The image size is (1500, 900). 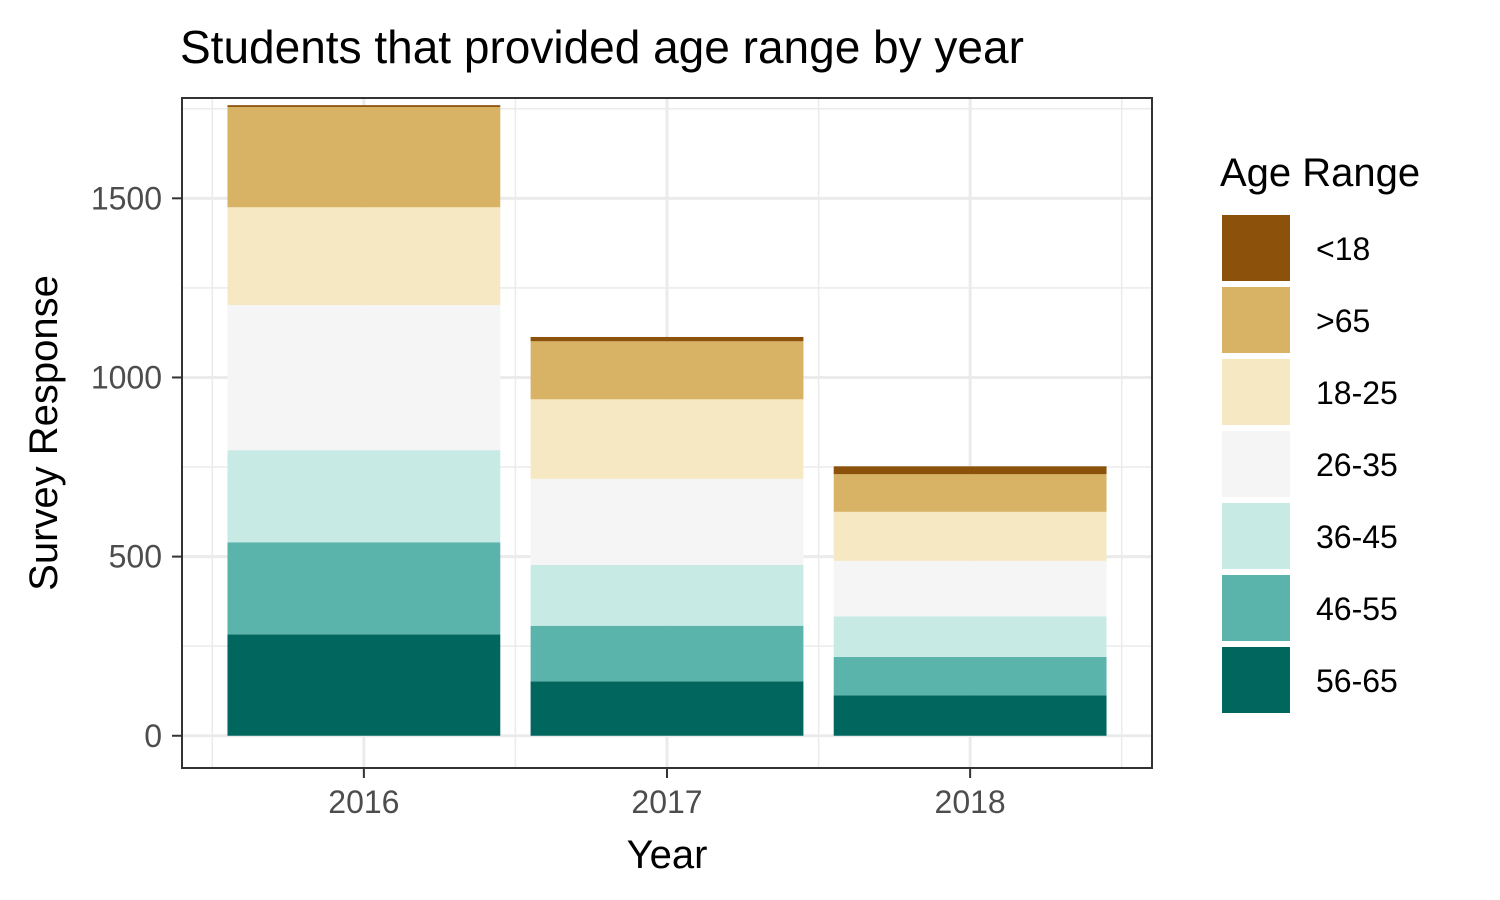 What do you see at coordinates (666, 802) in the screenshot?
I see `x-tick-label: 2017` at bounding box center [666, 802].